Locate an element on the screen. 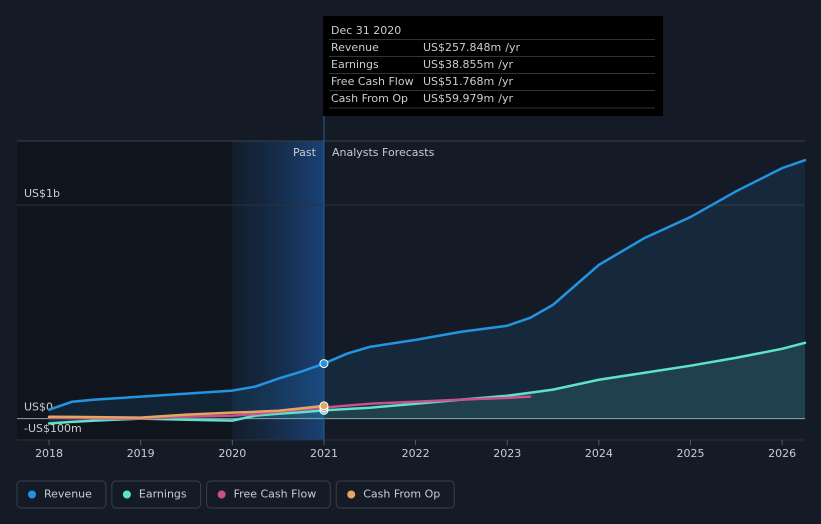  x-tick-label: 2019 is located at coordinates (141, 453).